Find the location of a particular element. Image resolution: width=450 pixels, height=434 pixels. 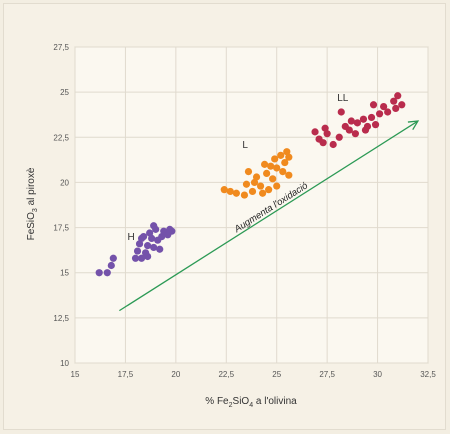

y-axis-title: FeSiO3 al piroxè is located at coordinates (32, 203).